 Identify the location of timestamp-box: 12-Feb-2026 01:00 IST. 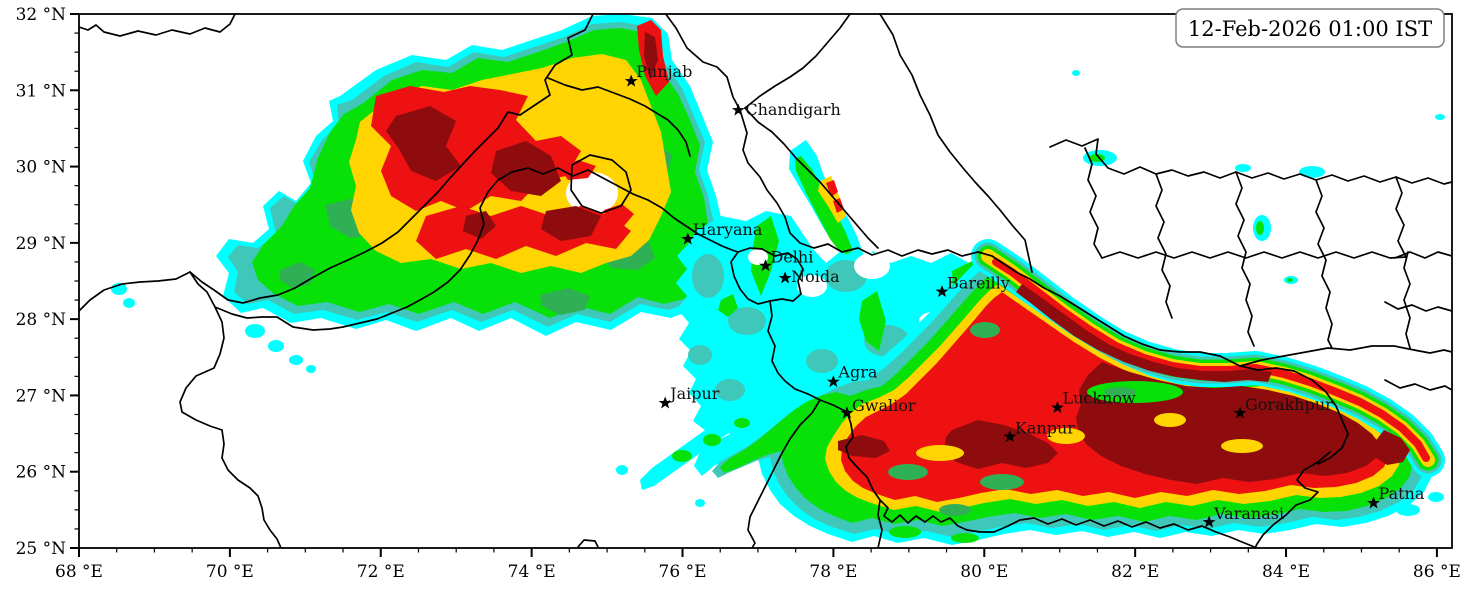
(1310, 28).